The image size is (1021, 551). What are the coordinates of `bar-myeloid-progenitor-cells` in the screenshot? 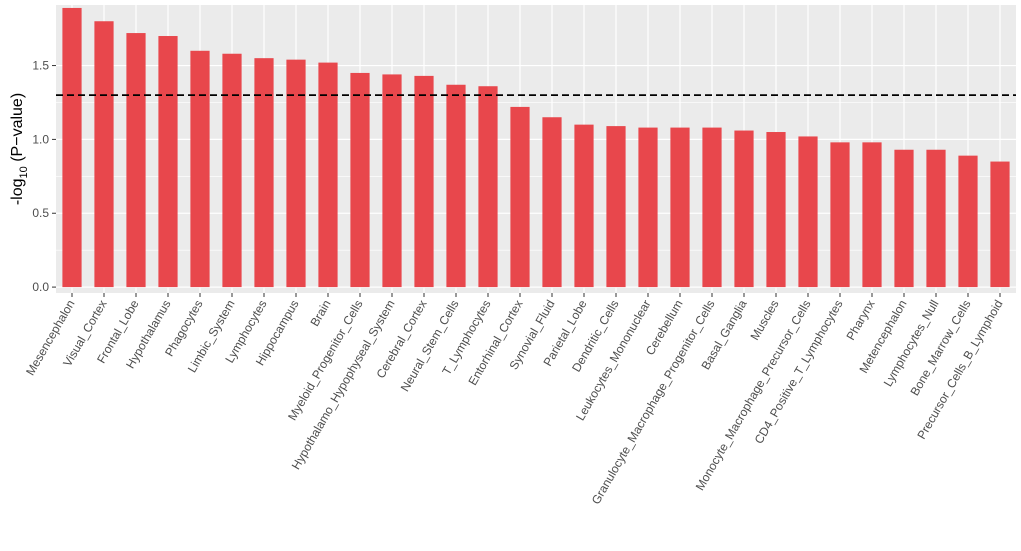 It's located at (360, 180).